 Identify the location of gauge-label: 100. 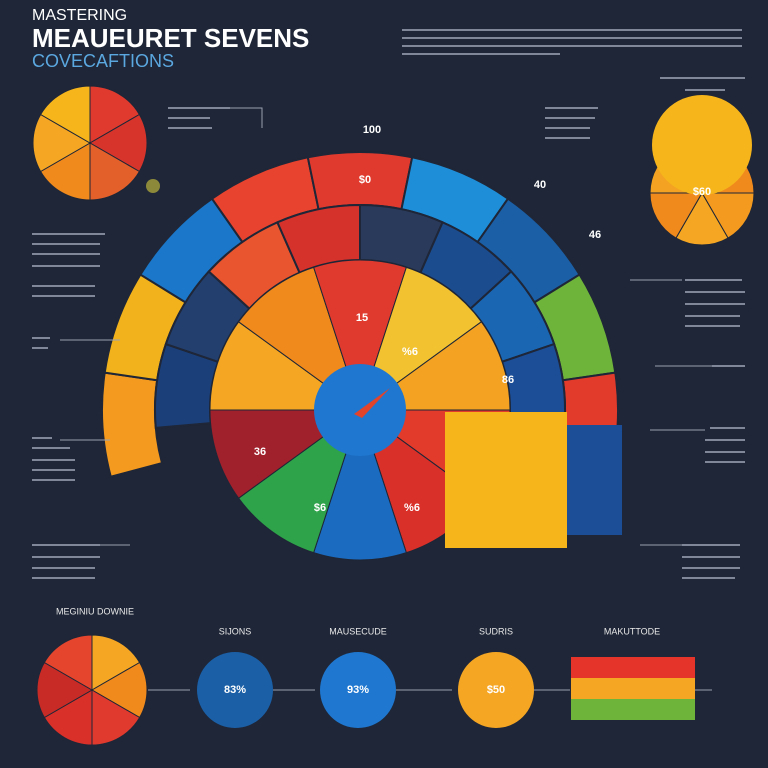
(372, 130).